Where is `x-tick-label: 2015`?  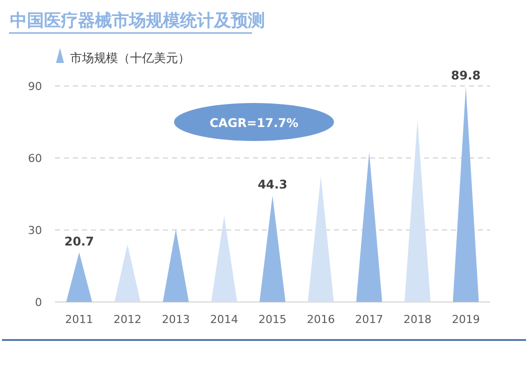 x-tick-label: 2015 is located at coordinates (272, 319).